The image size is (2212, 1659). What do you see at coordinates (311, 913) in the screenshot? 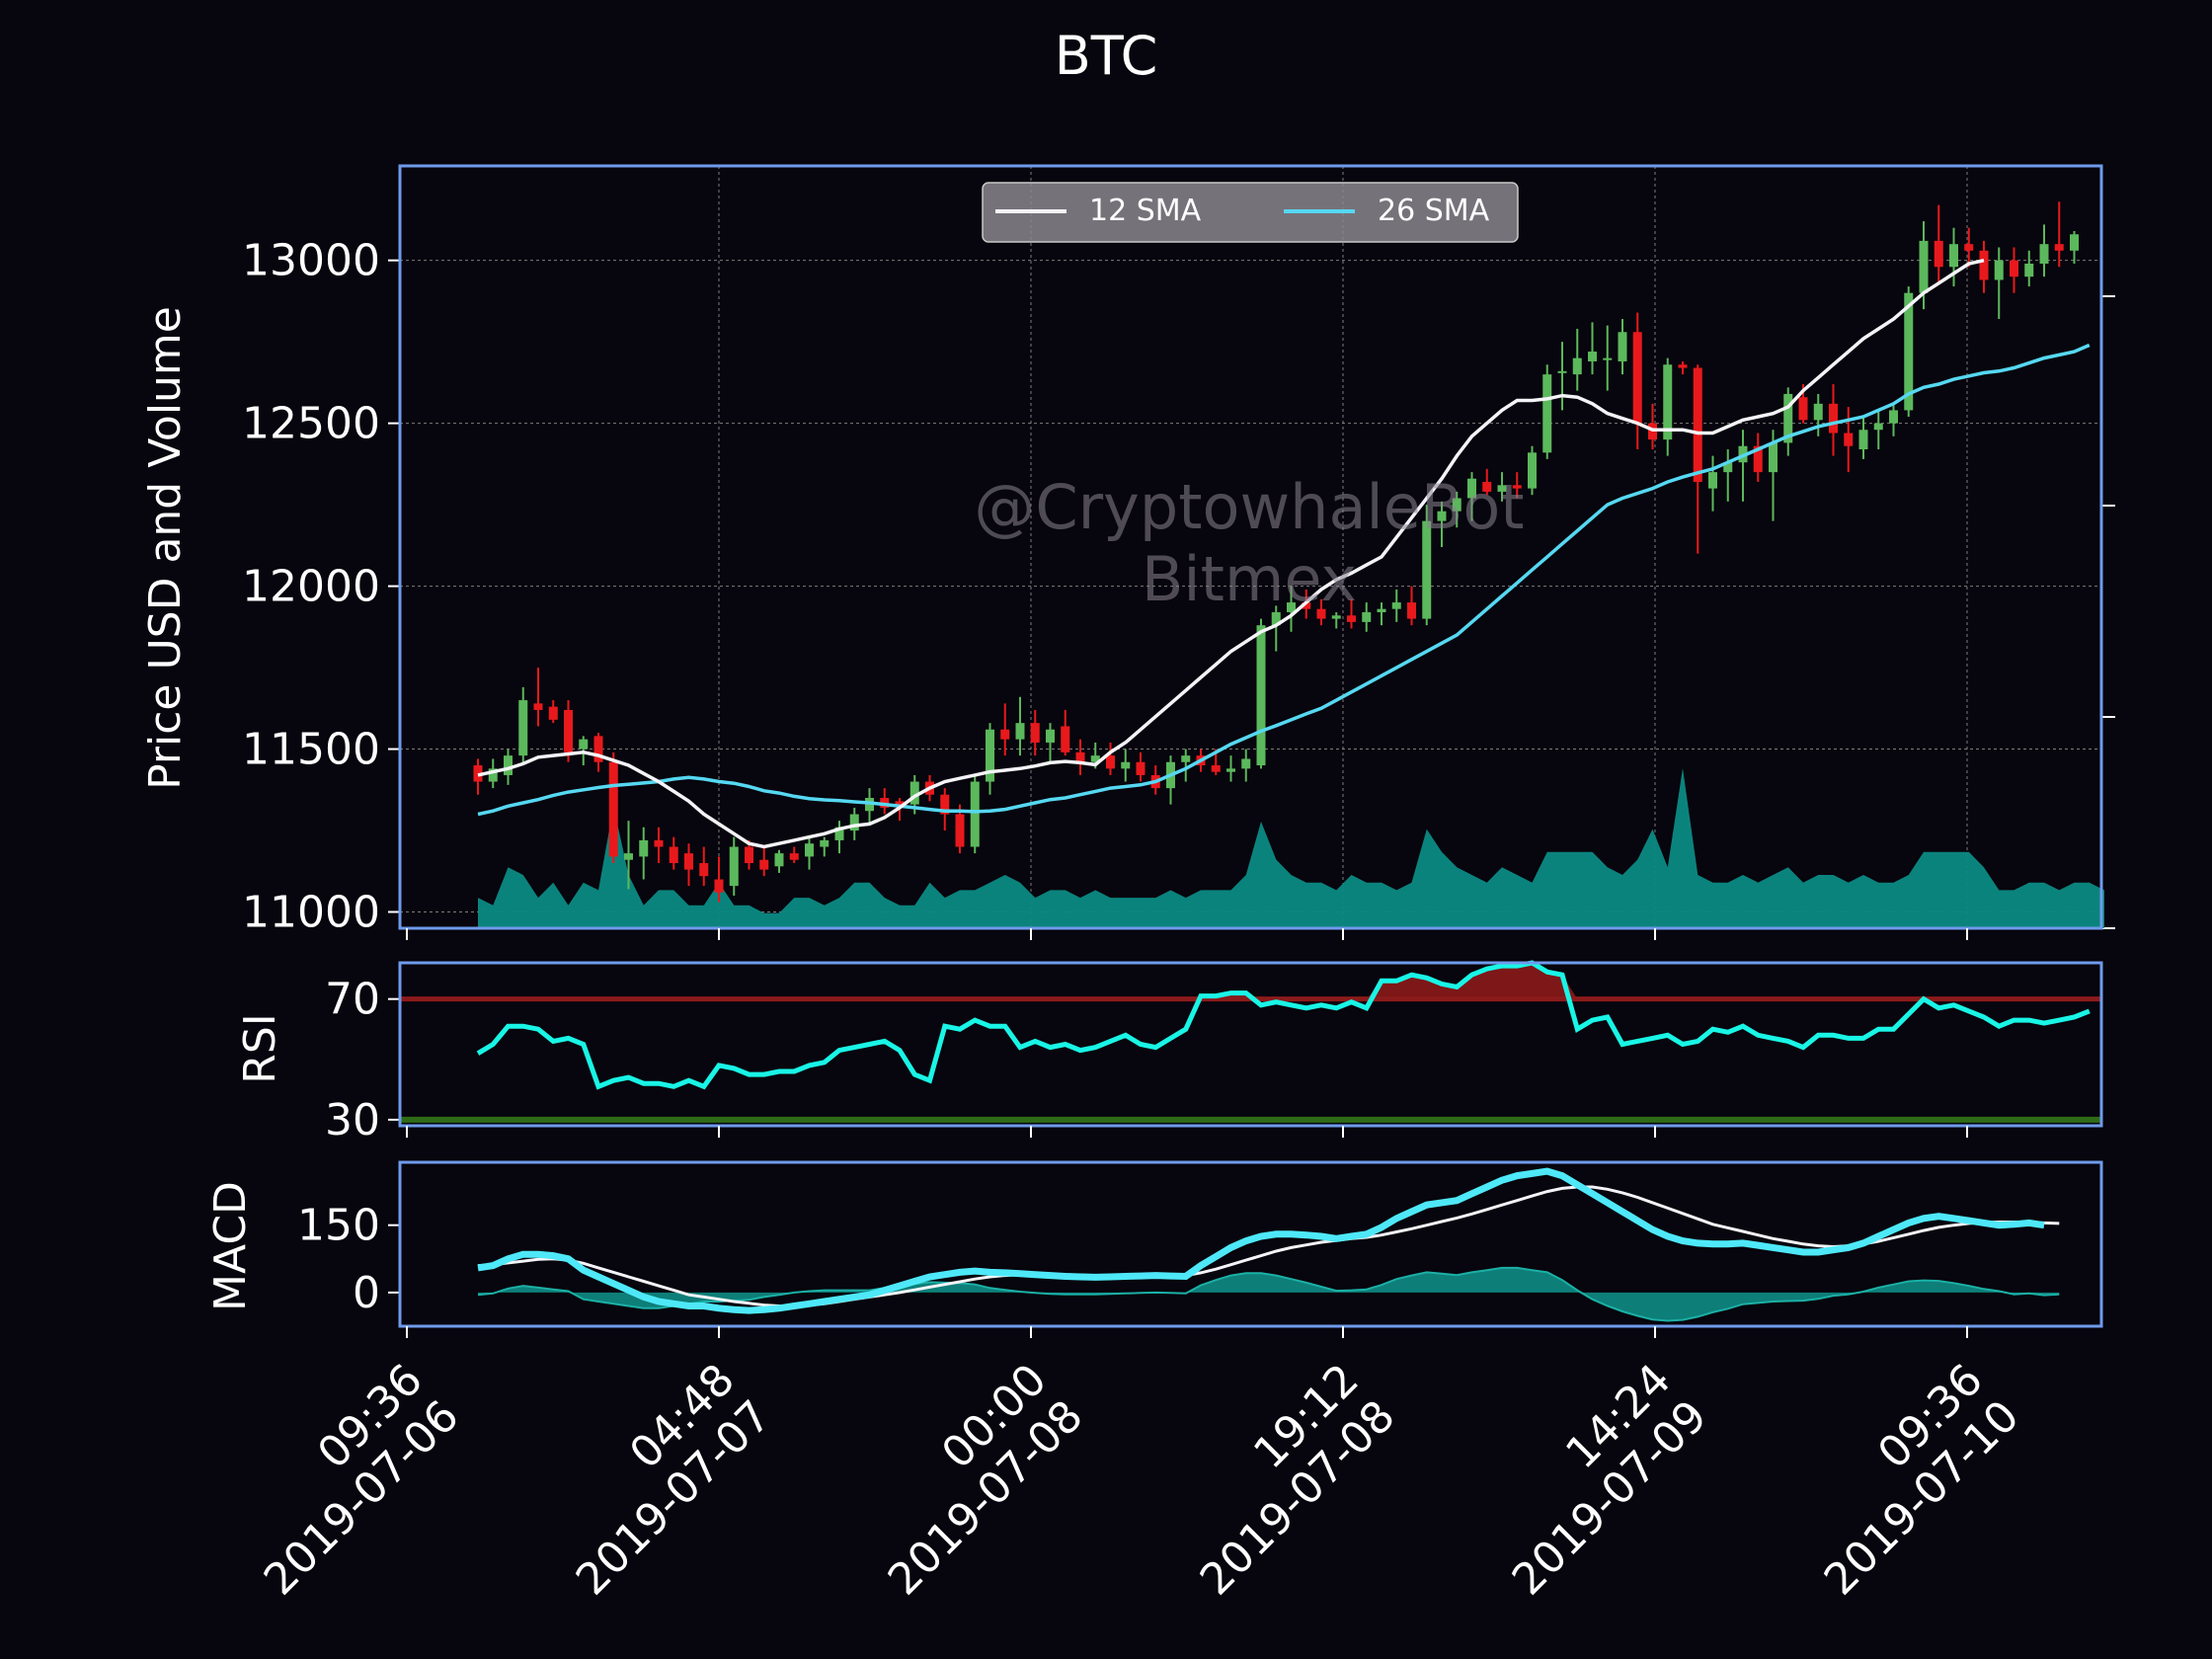
I see `price-ytick-label: 11000` at bounding box center [311, 913].